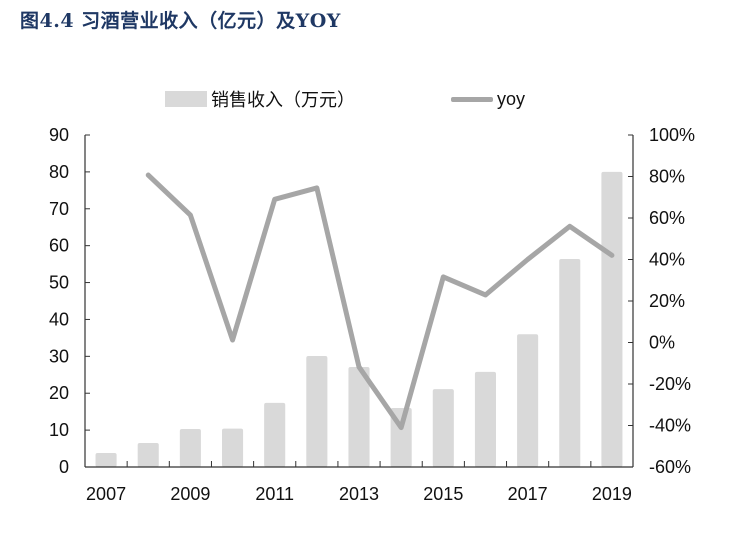 The image size is (731, 540). What do you see at coordinates (662, 343) in the screenshot?
I see `right-tick-label: 0%` at bounding box center [662, 343].